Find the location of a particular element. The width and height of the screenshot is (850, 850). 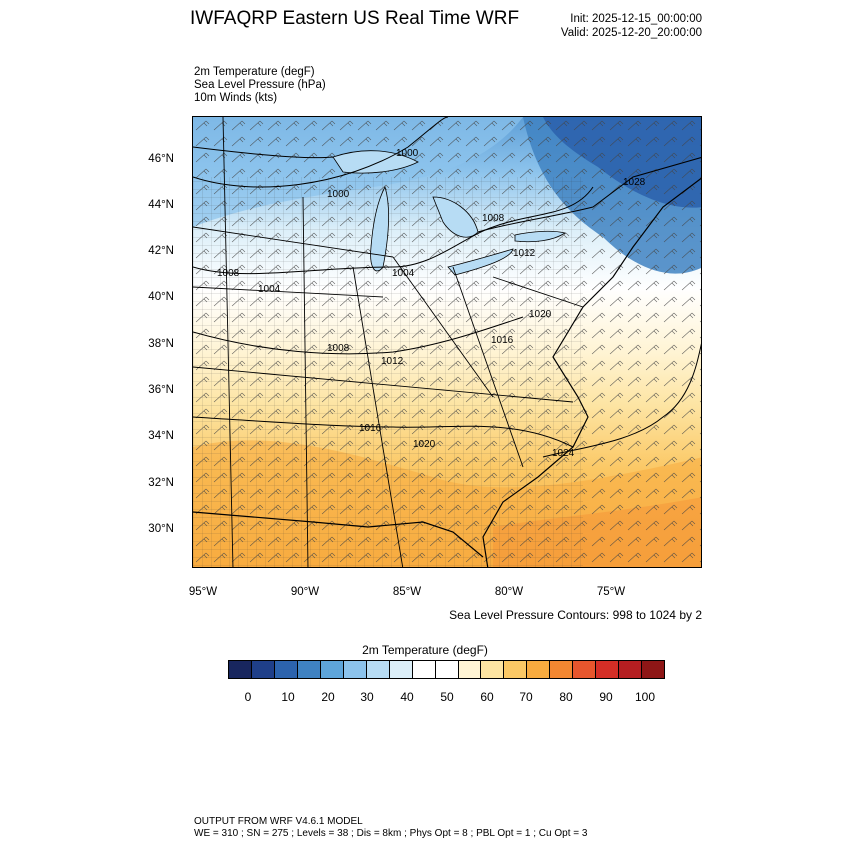

plot-title: IWFAQRP Eastern US Real Time WRF is located at coordinates (355, 18).